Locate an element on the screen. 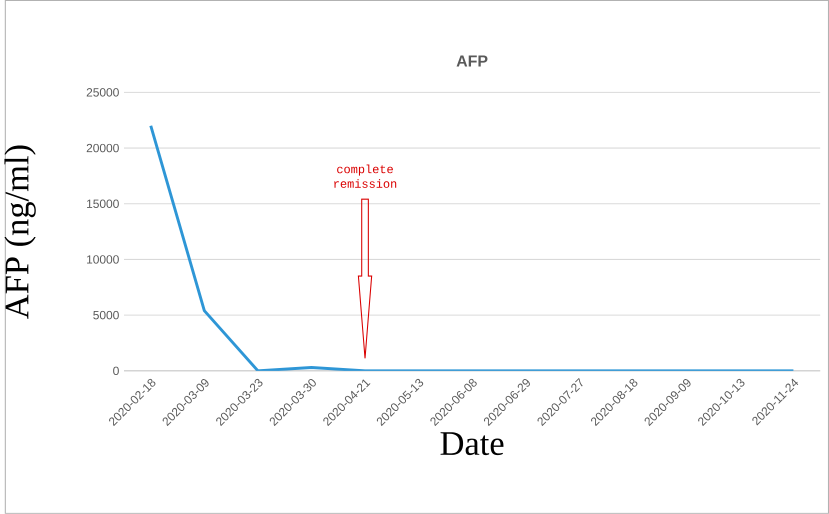  x-axis-title: Date is located at coordinates (472, 444).